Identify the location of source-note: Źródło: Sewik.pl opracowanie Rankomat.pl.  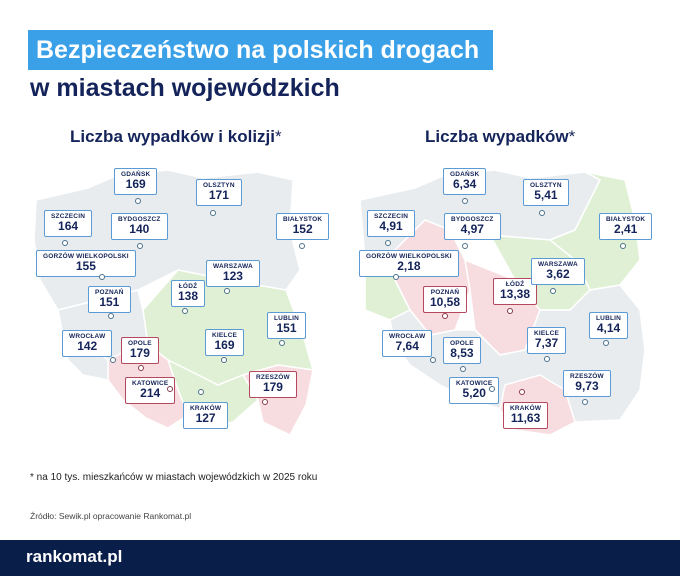
(111, 516).